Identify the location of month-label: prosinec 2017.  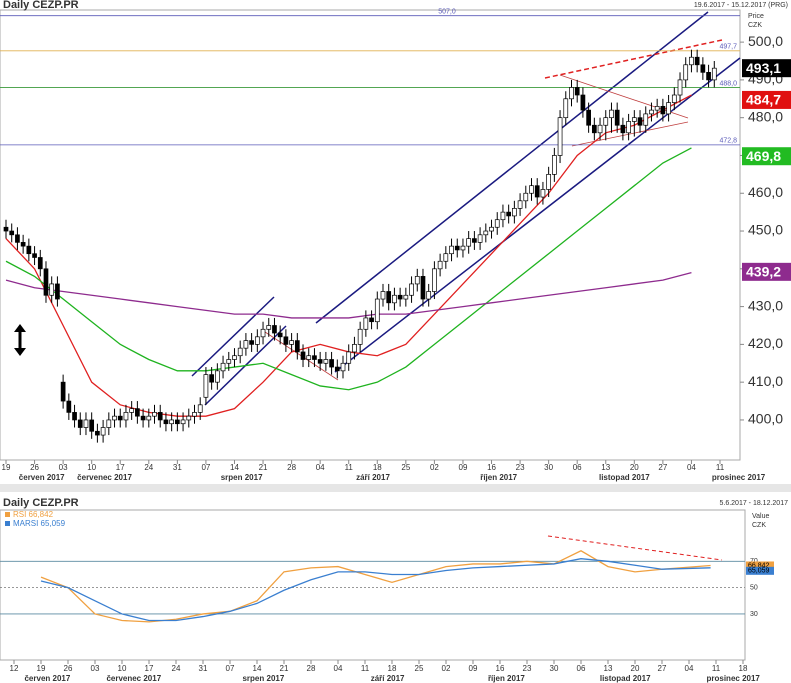
(734, 678).